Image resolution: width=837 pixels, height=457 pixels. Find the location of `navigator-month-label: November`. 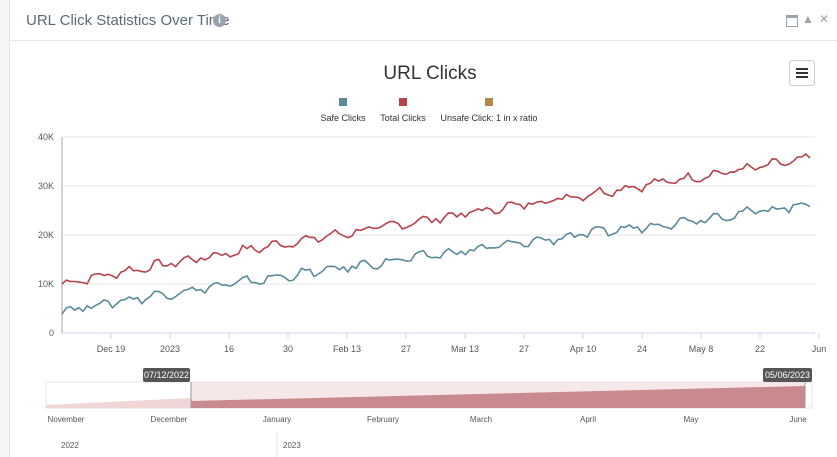

navigator-month-label: November is located at coordinates (66, 419).